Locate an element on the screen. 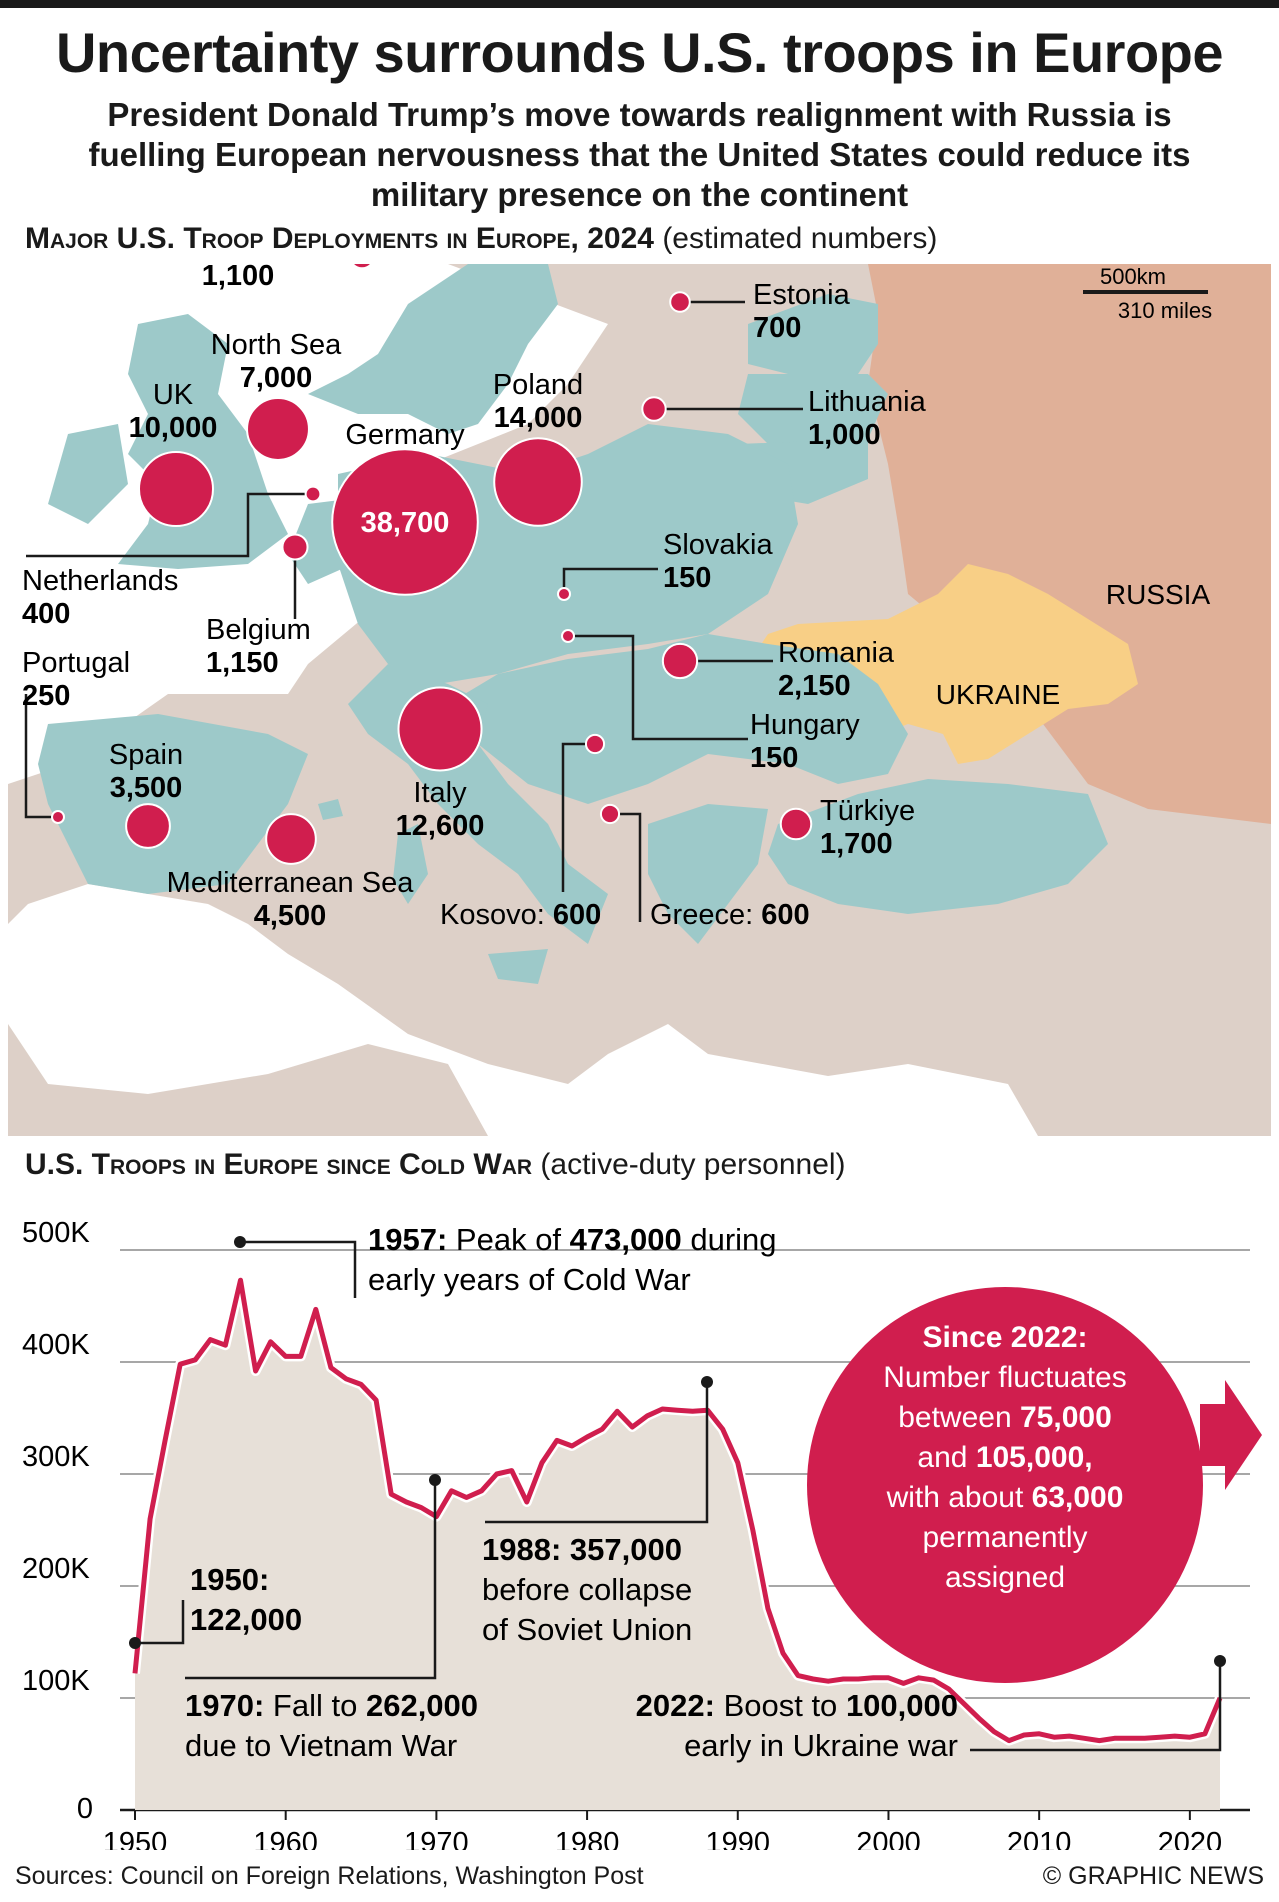 The height and width of the screenshot is (1902, 1279). bubble-germany is located at coordinates (405, 522).